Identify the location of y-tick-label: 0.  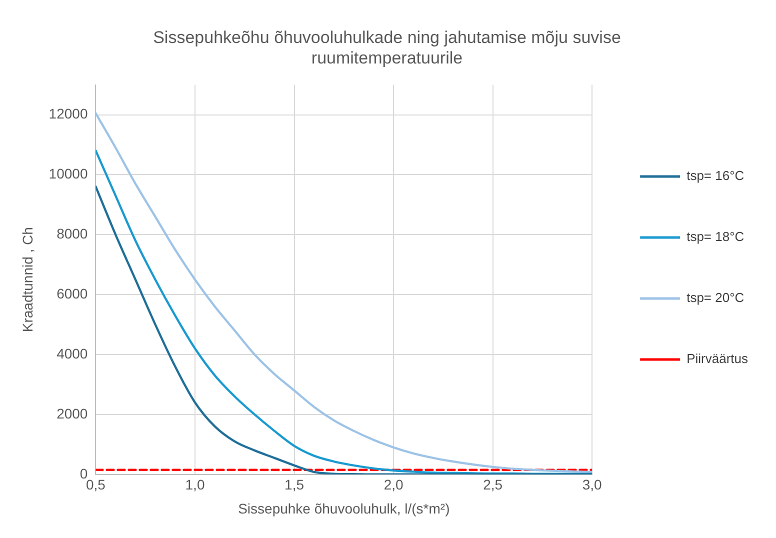
(84, 473).